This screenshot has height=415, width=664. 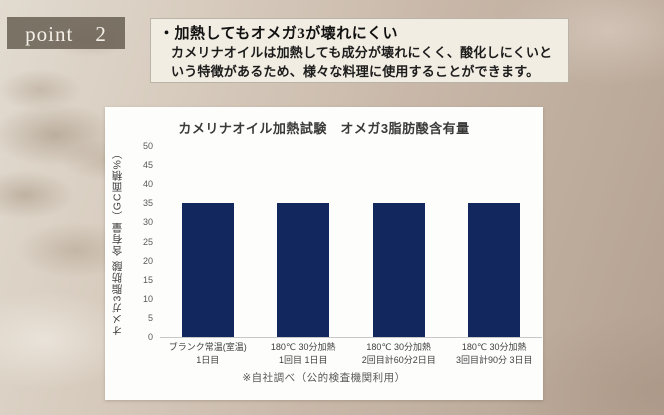 I want to click on y-tick-label: 50, so click(x=147, y=146).